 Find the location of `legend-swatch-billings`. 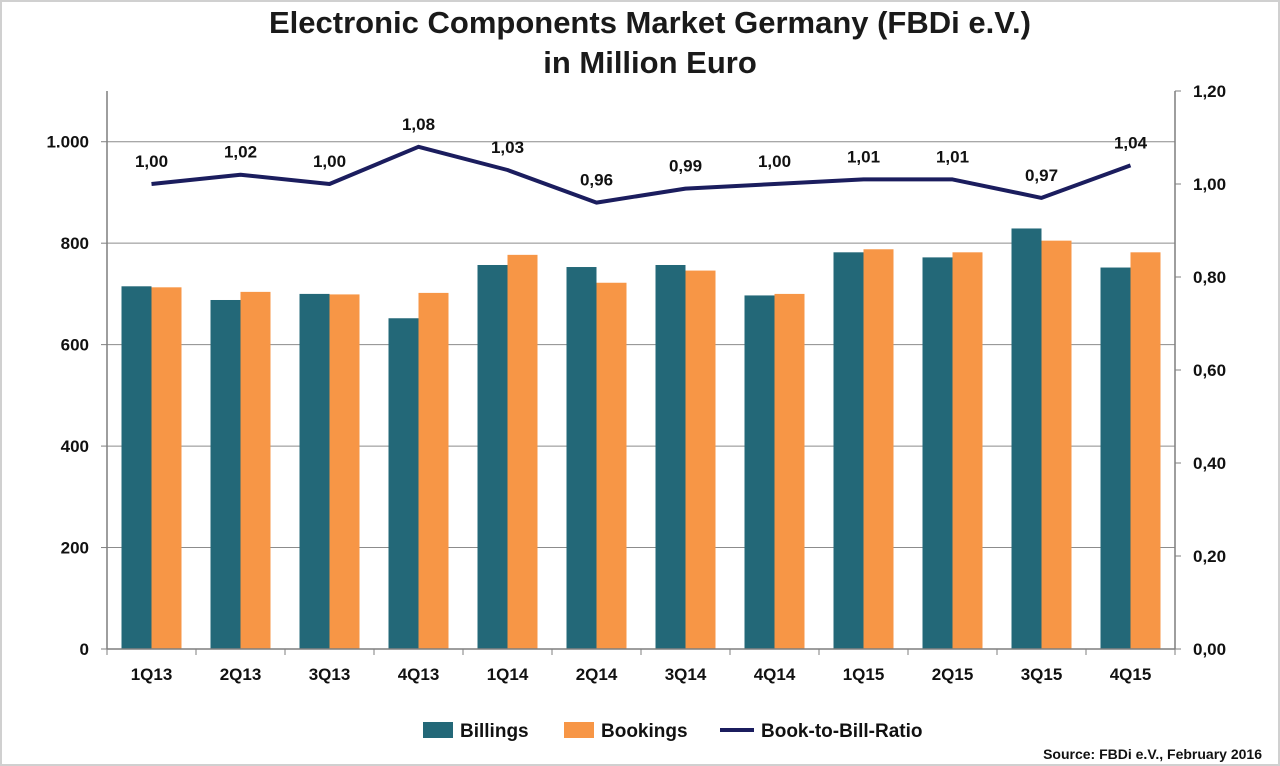

legend-swatch-billings is located at coordinates (438, 730).